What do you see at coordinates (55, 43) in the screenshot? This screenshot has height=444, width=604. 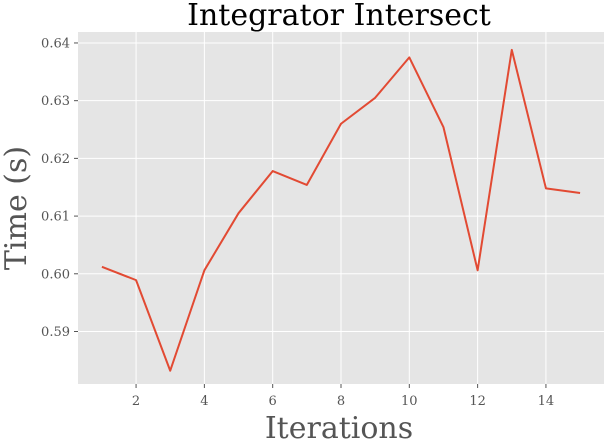 I see `y-tick-label: 0.64` at bounding box center [55, 43].